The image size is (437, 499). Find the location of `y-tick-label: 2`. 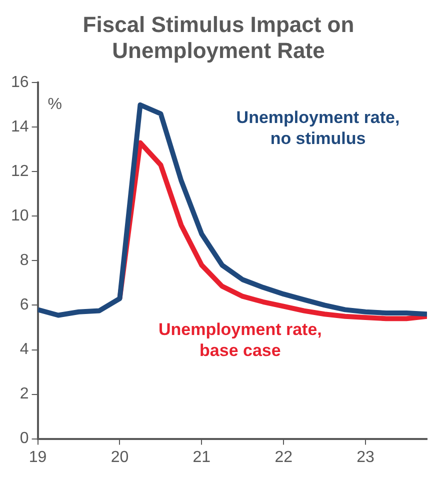

y-tick-label: 2 is located at coordinates (24, 394).